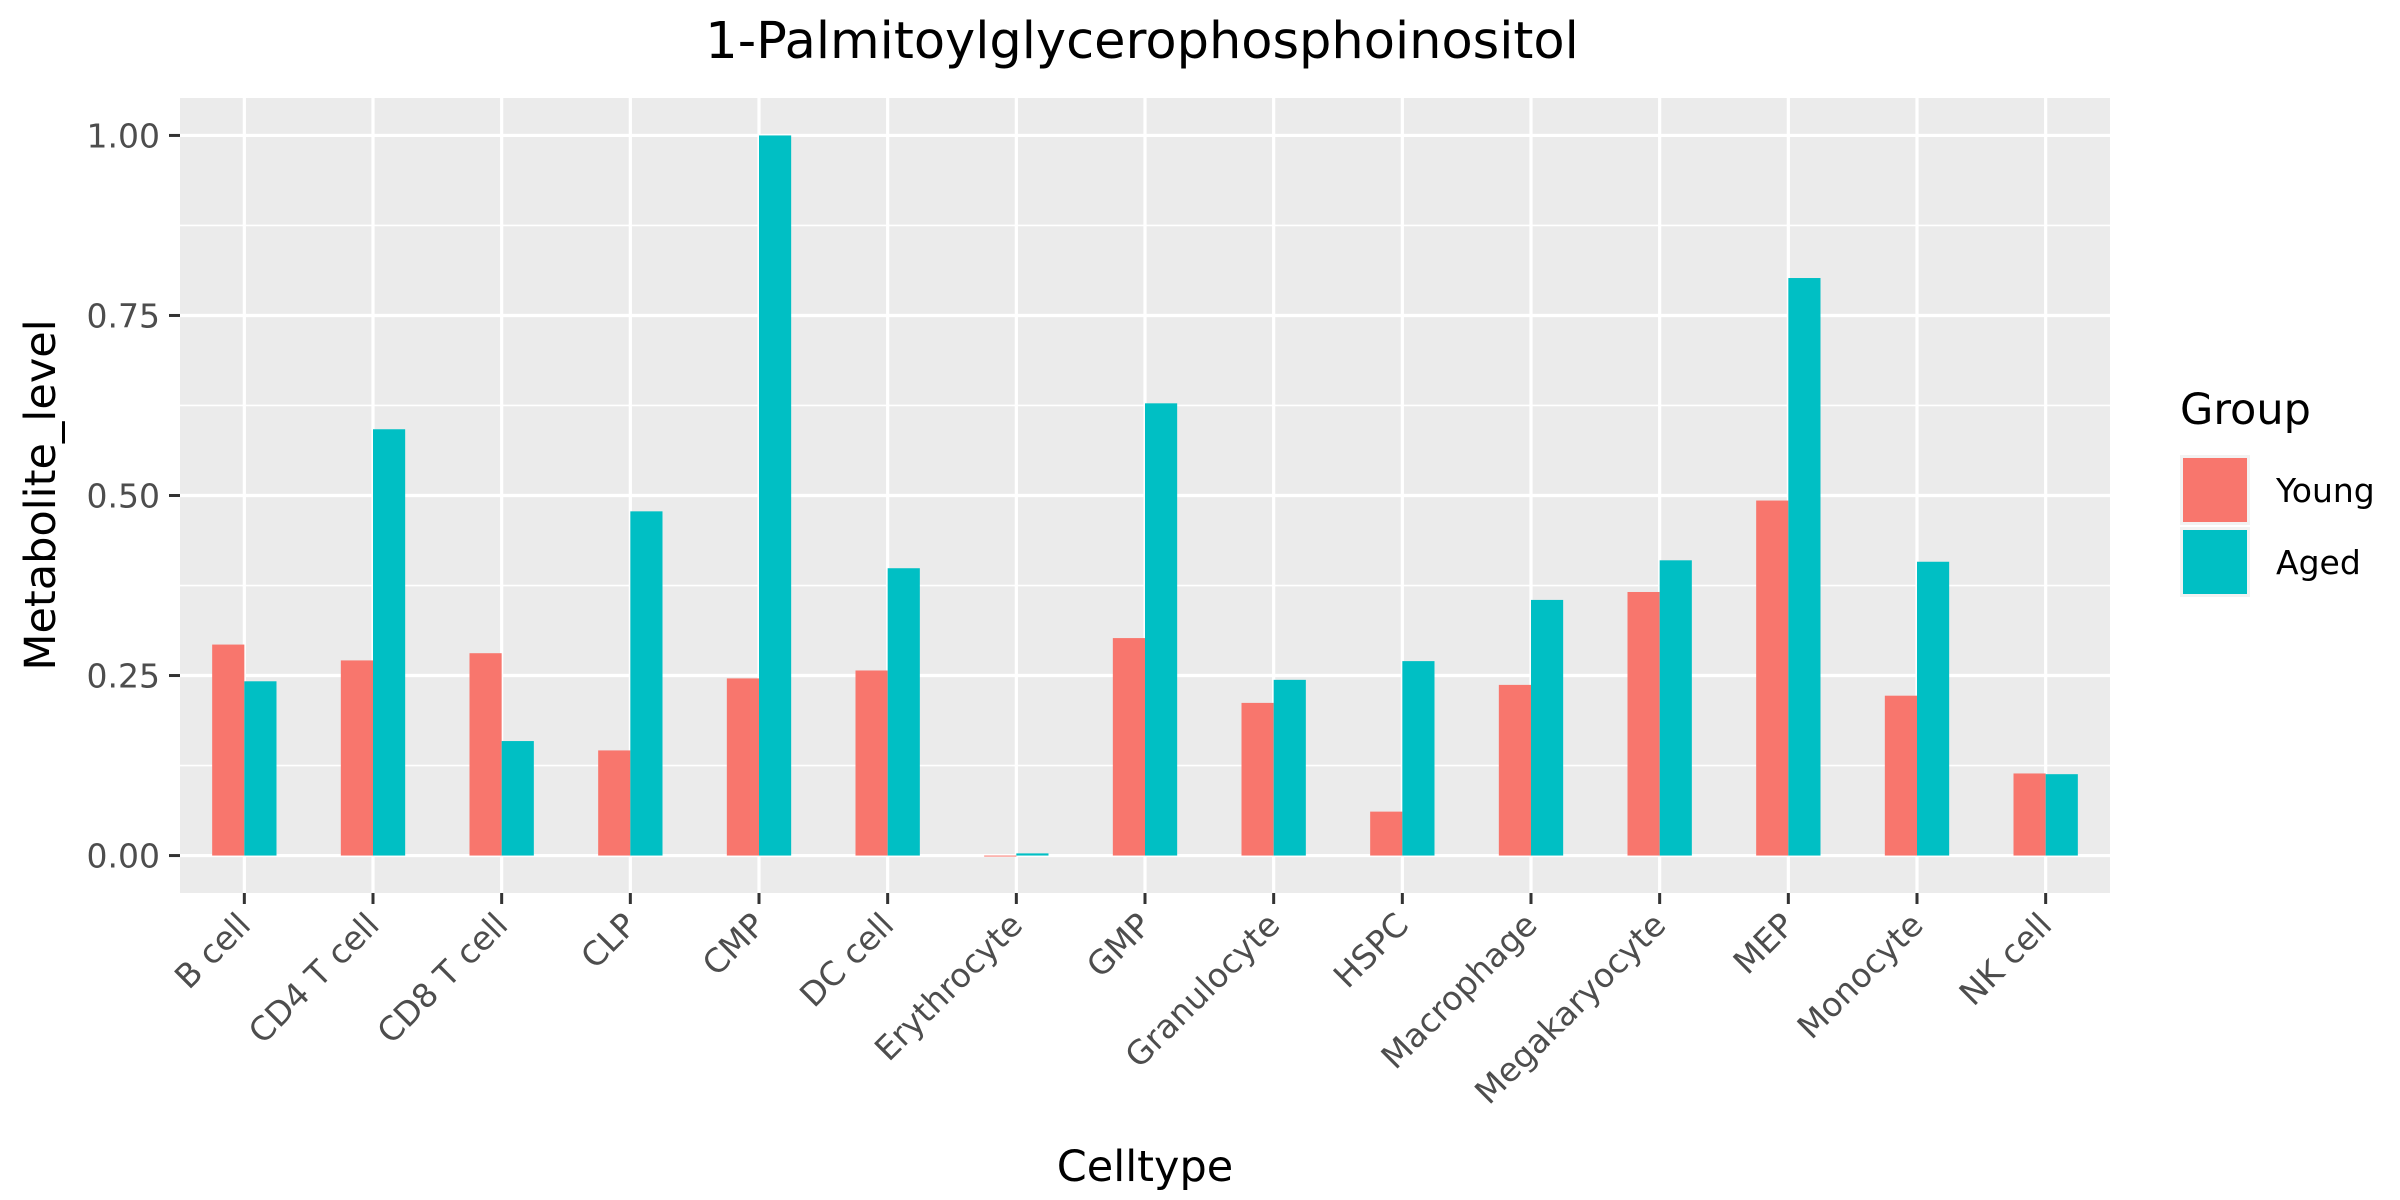 The height and width of the screenshot is (1200, 2400). I want to click on x-axis-title: Celltype, so click(1145, 1167).